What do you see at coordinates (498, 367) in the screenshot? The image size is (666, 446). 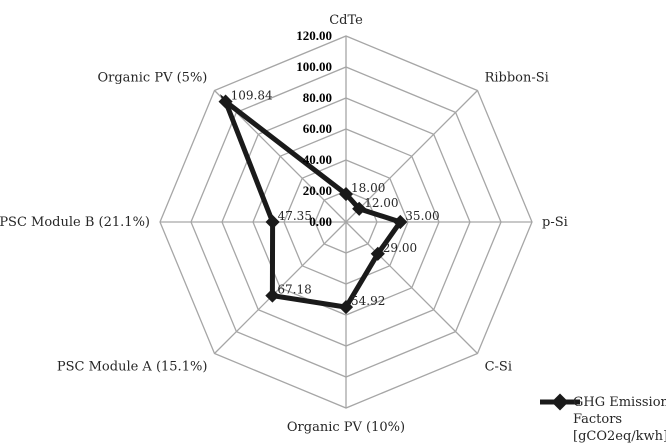 I see `category-label: C-Si` at bounding box center [498, 367].